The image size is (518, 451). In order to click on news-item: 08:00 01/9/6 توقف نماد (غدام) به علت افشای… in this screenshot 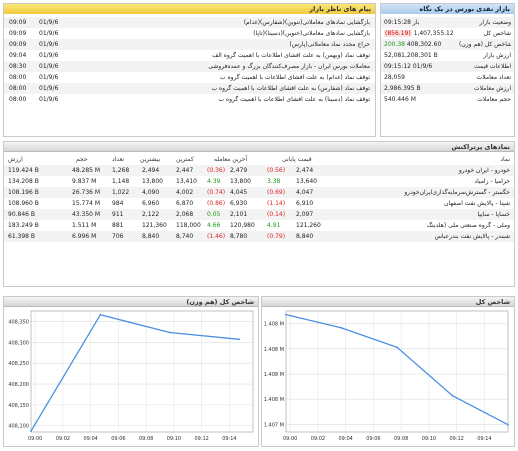, I will do `click(189, 77)`.